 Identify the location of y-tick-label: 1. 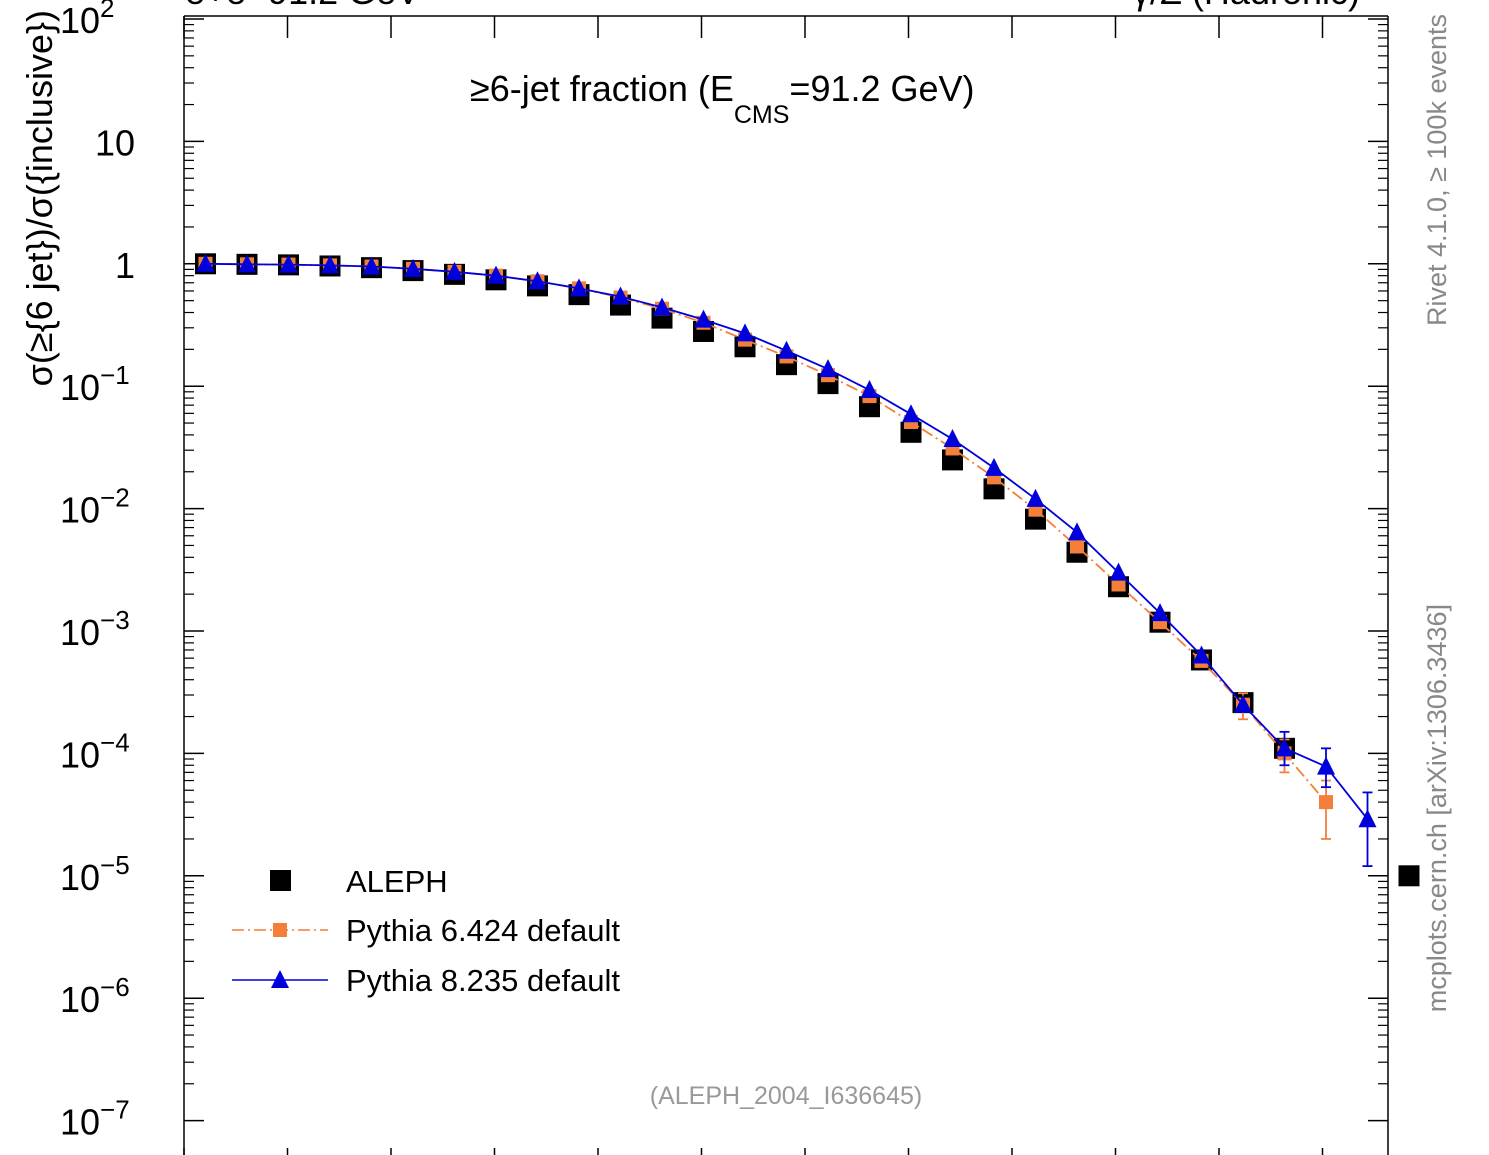
(125, 265).